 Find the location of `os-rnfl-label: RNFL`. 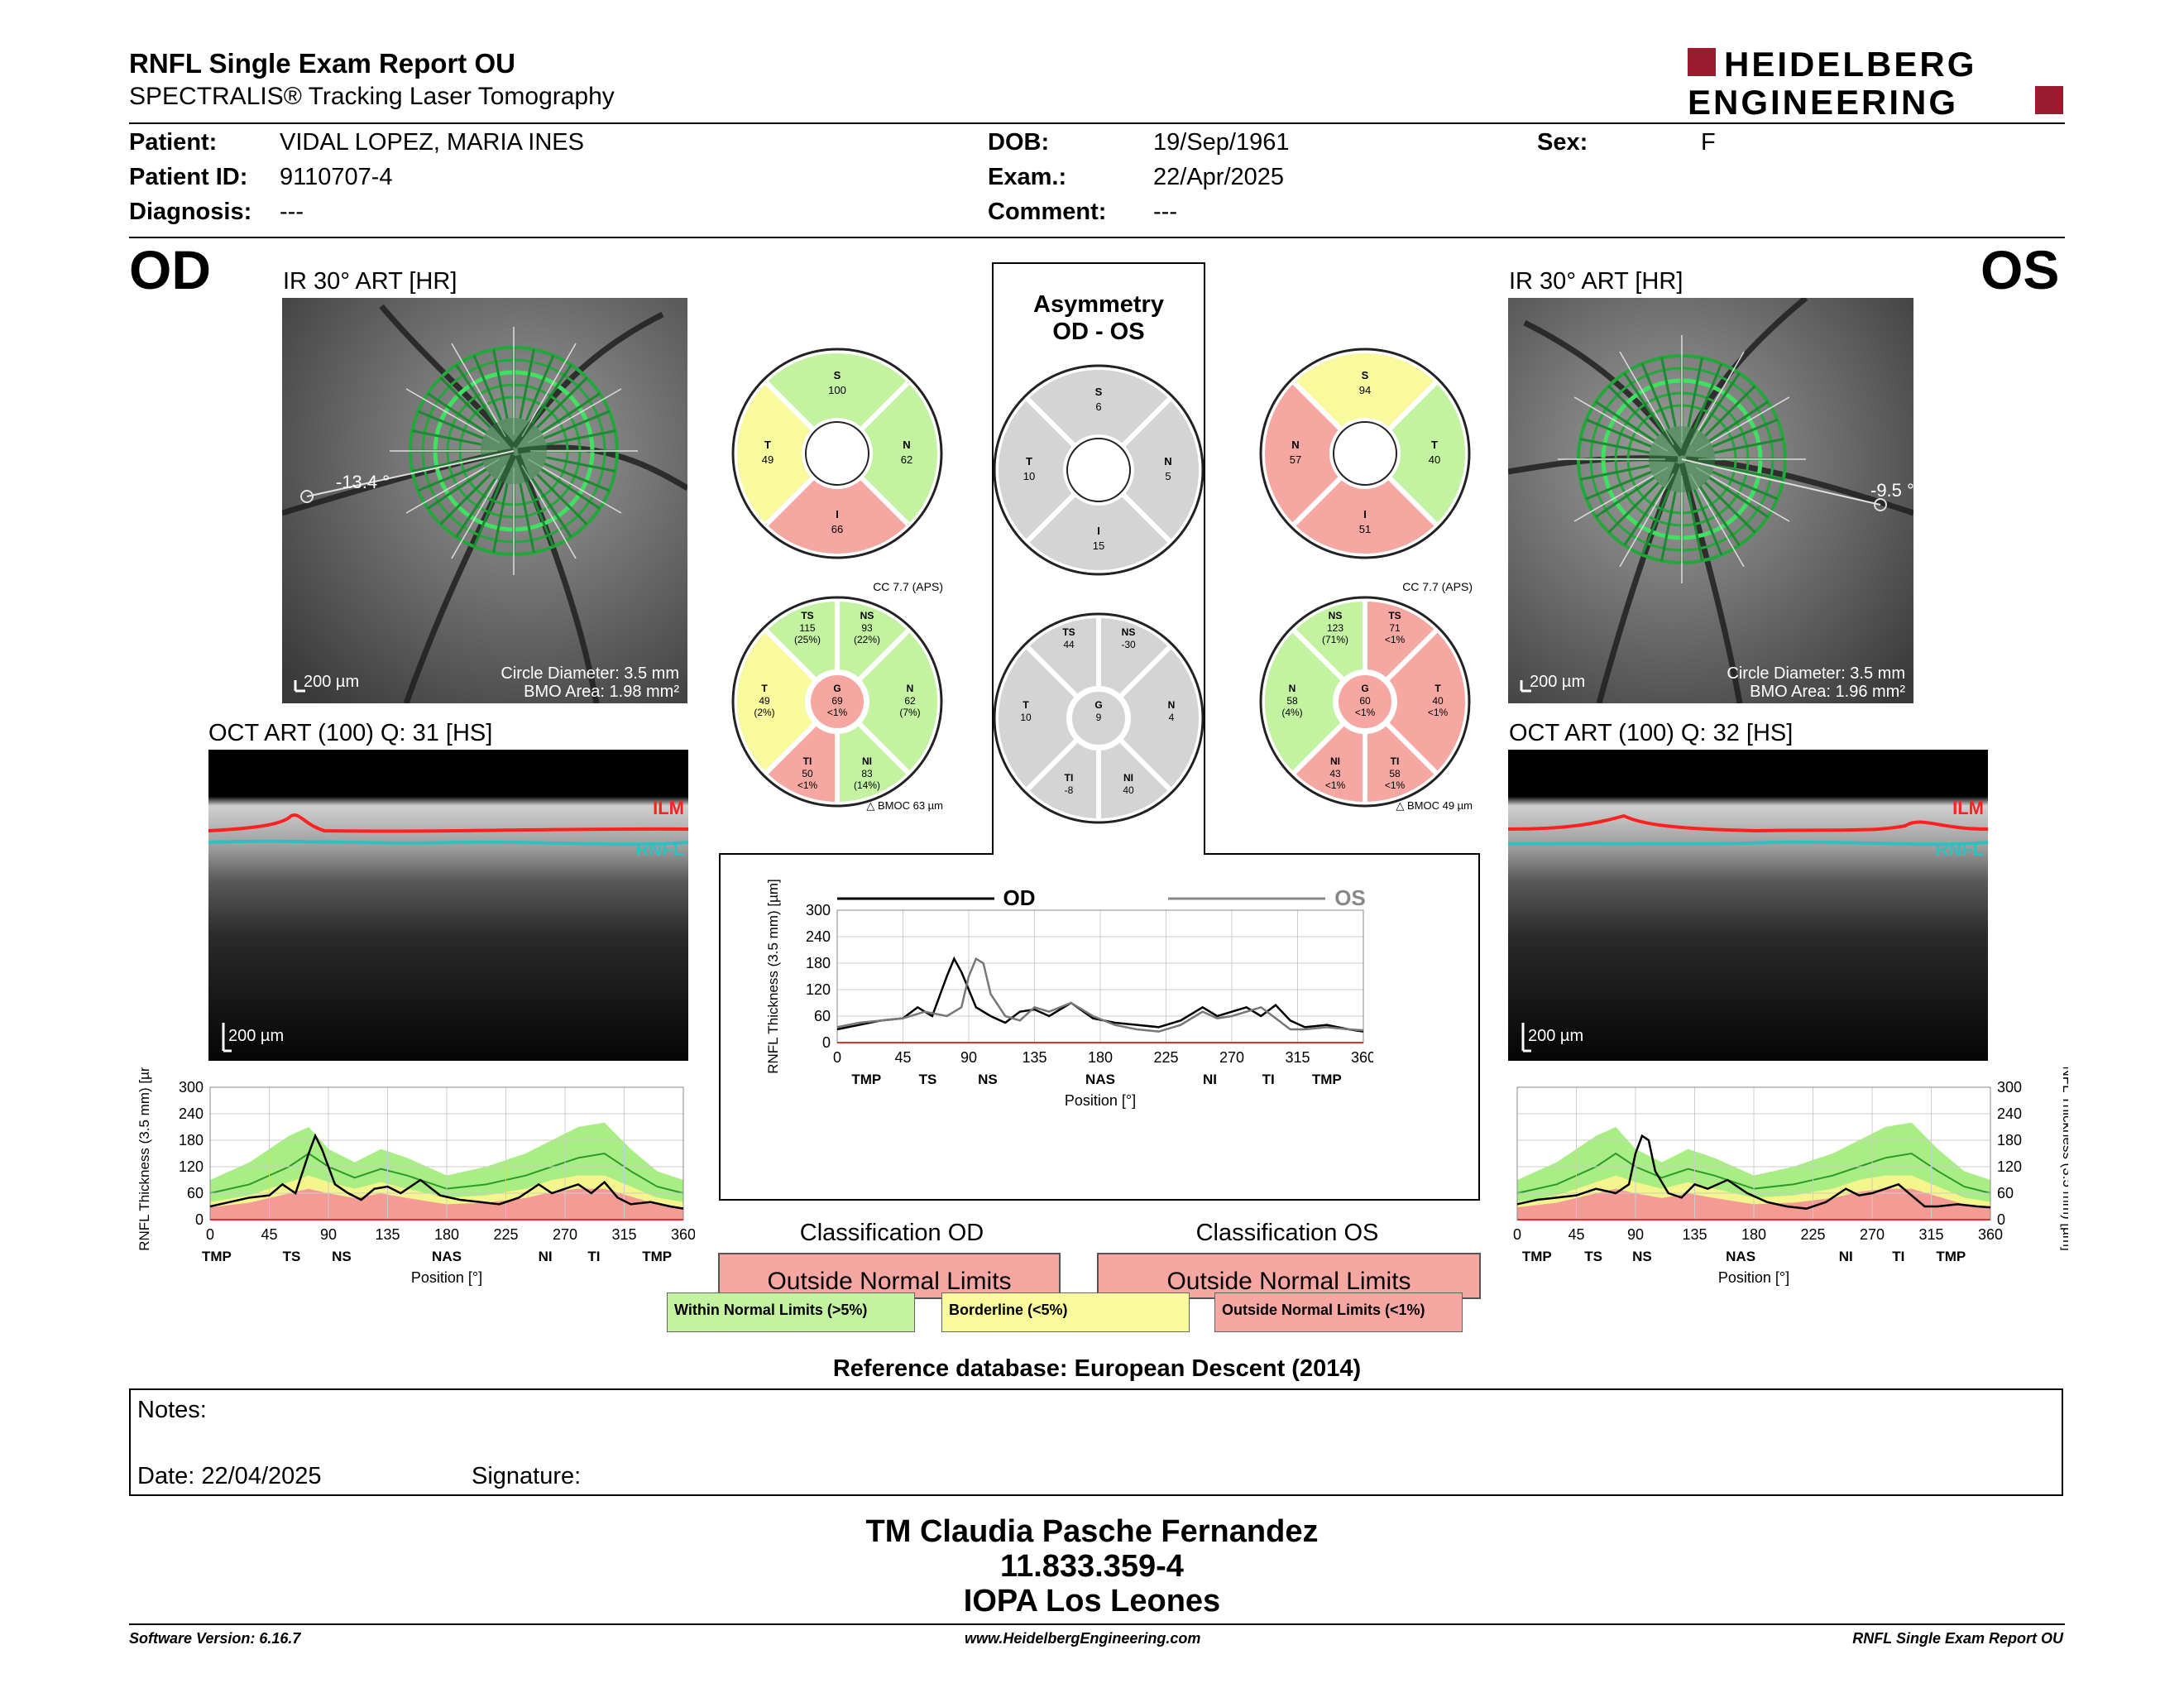

os-rnfl-label: RNFL is located at coordinates (1959, 849).